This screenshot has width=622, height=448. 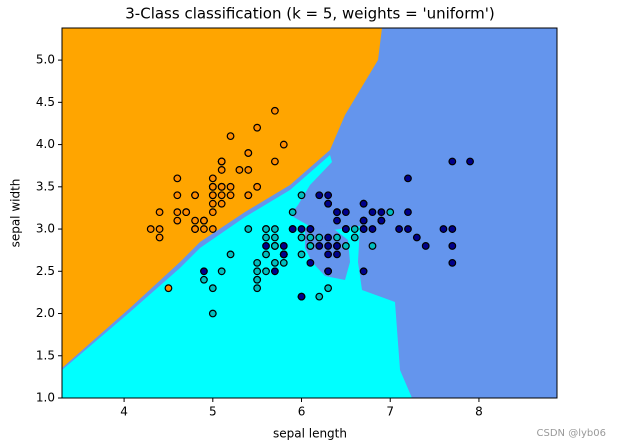 I want to click on y-tick-label: 1.0, so click(x=45, y=398).